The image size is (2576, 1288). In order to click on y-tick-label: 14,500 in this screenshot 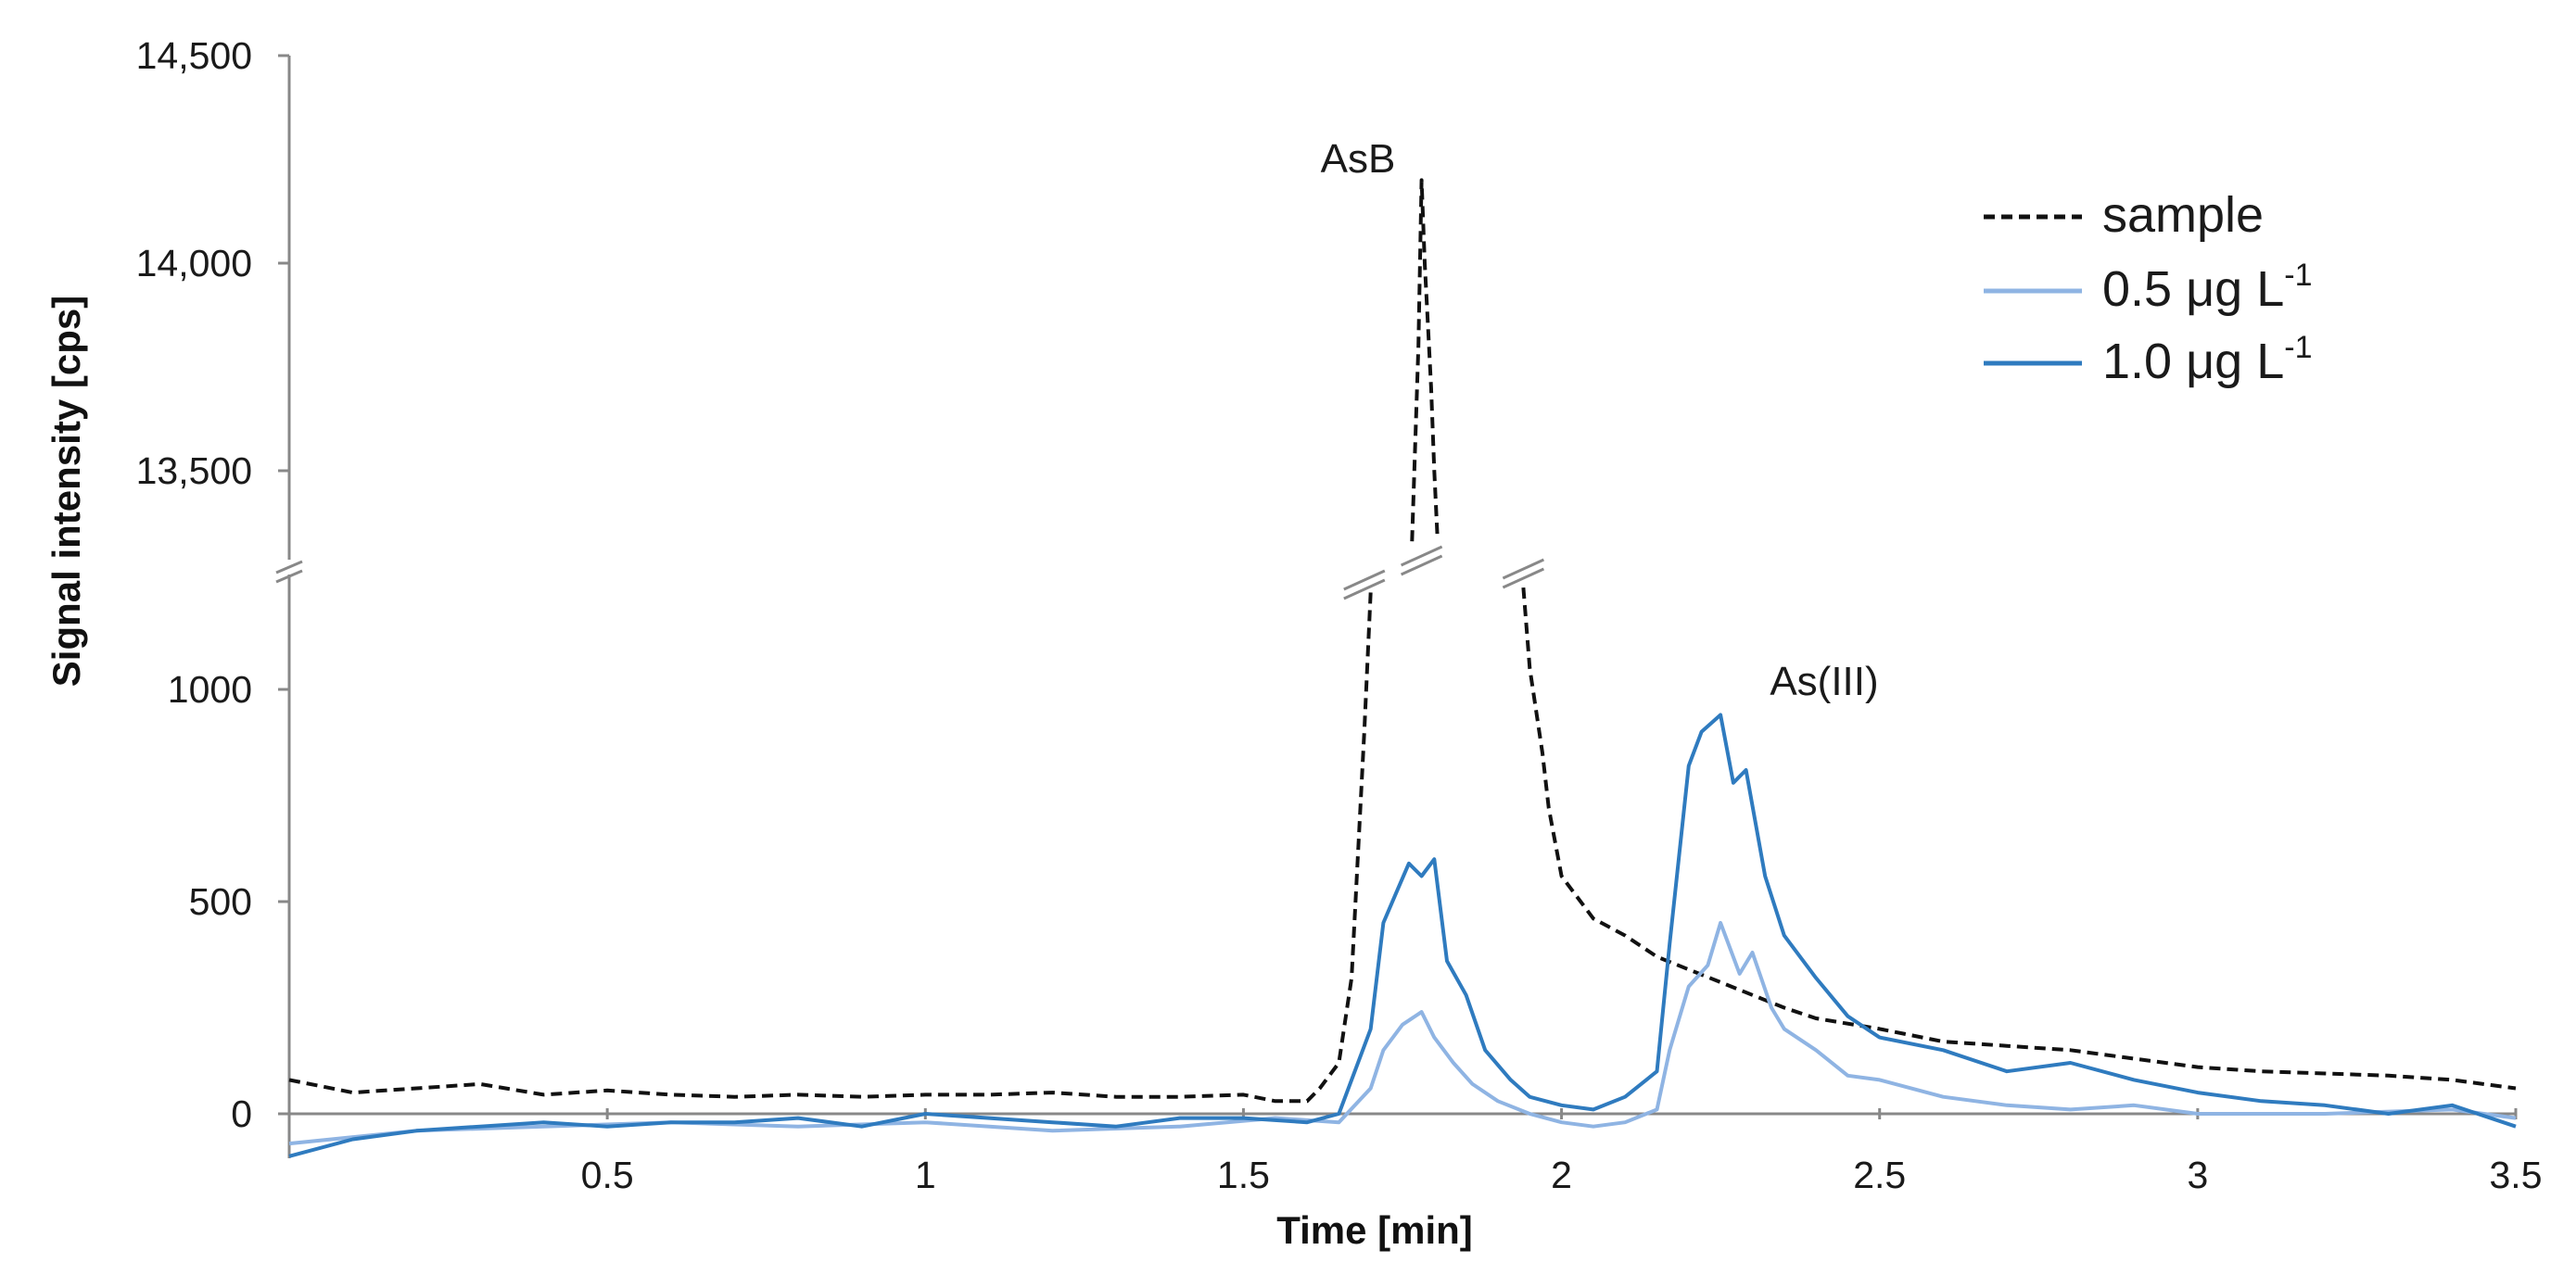, I will do `click(194, 55)`.